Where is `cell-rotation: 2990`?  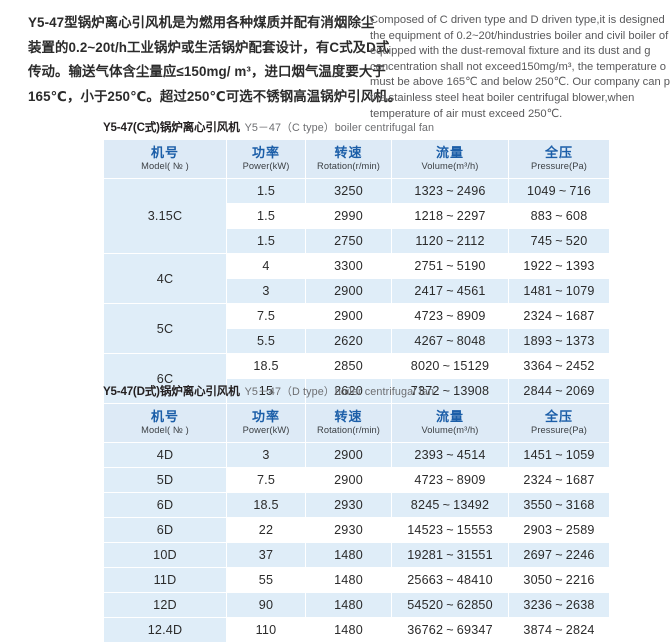 cell-rotation: 2990 is located at coordinates (348, 216).